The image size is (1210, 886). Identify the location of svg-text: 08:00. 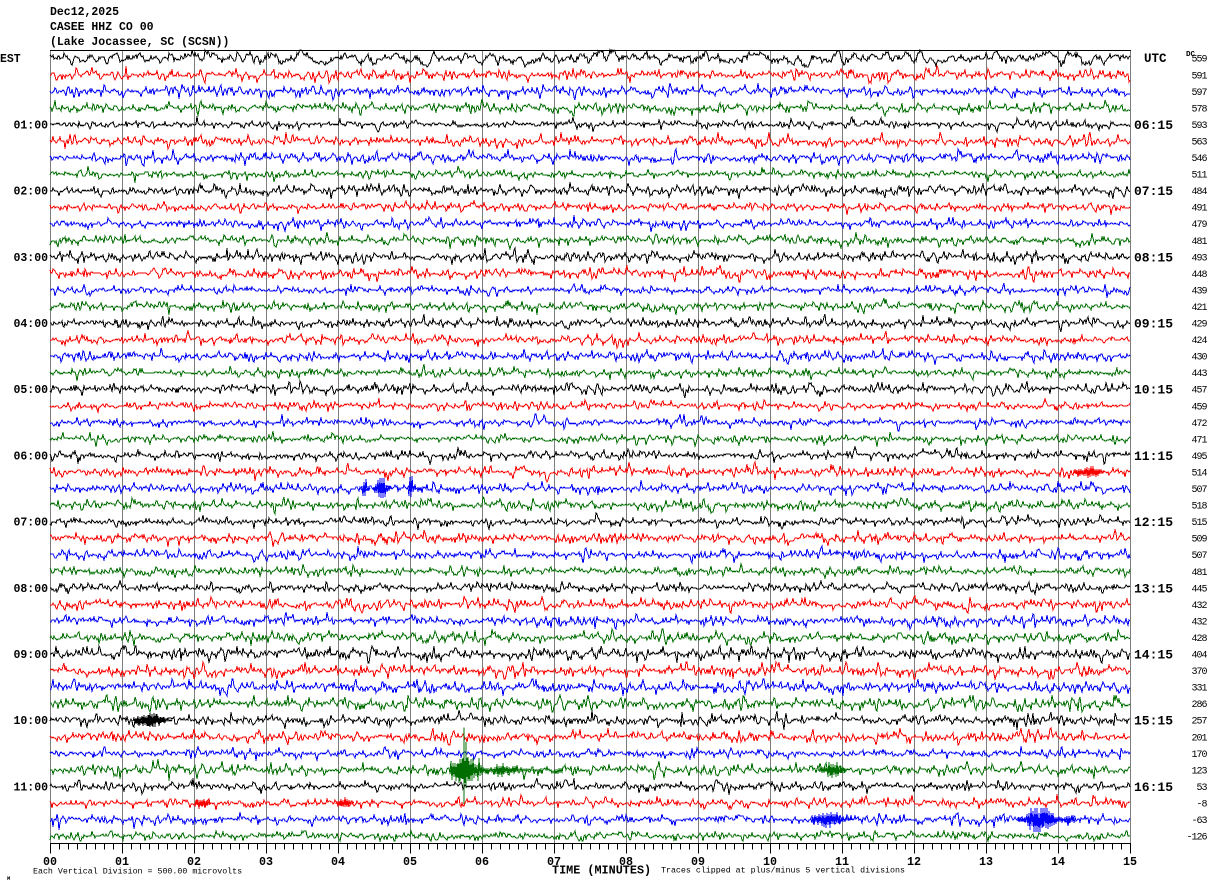
(30, 589).